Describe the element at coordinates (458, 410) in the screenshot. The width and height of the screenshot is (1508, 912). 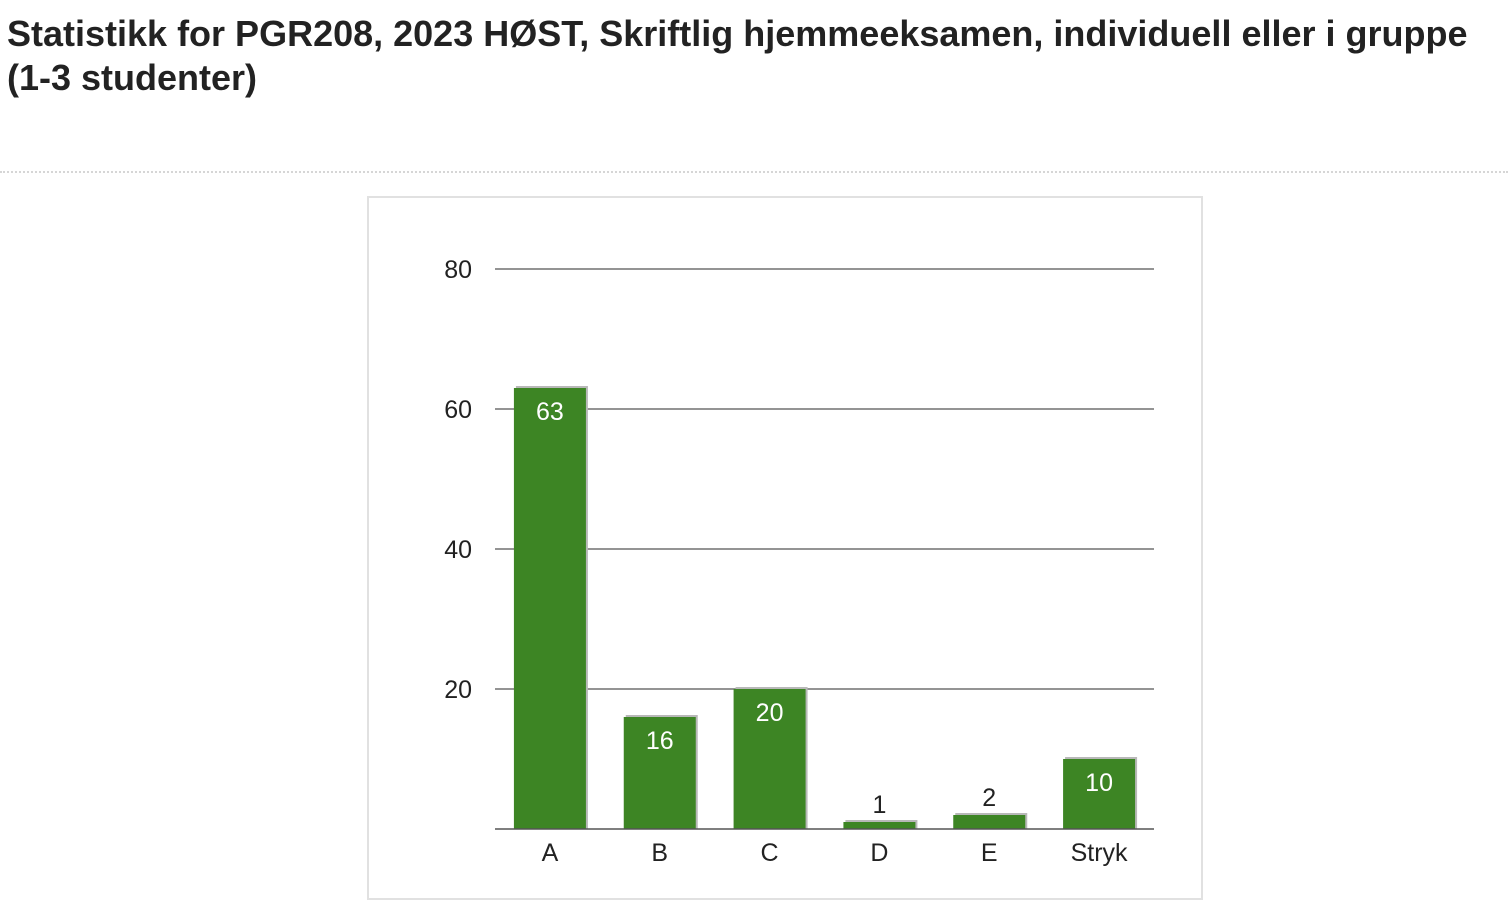
I see `y-tick-label: 60` at that location.